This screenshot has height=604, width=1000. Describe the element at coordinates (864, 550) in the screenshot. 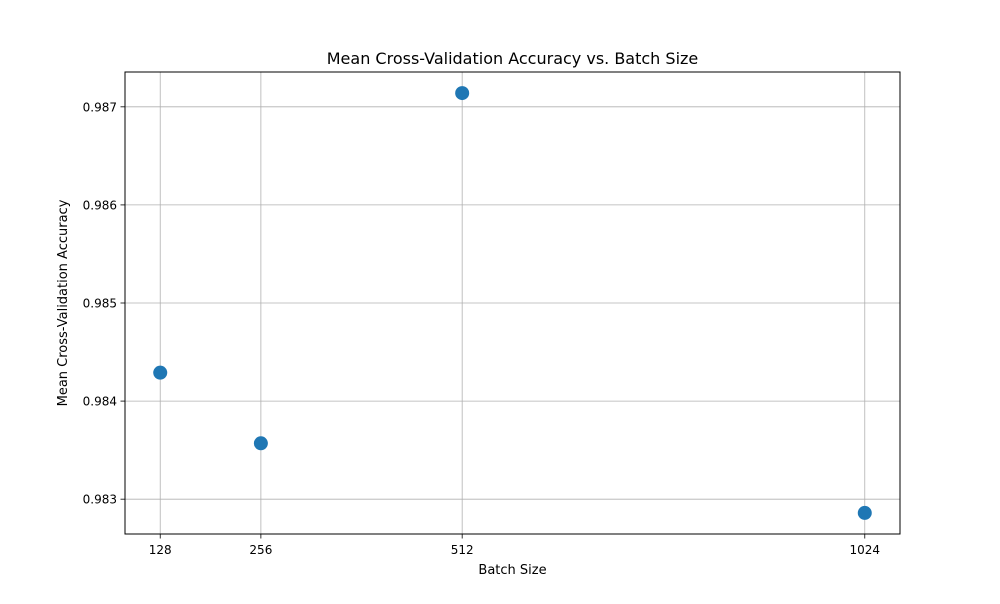

I see `x-tick-label: 1024` at that location.